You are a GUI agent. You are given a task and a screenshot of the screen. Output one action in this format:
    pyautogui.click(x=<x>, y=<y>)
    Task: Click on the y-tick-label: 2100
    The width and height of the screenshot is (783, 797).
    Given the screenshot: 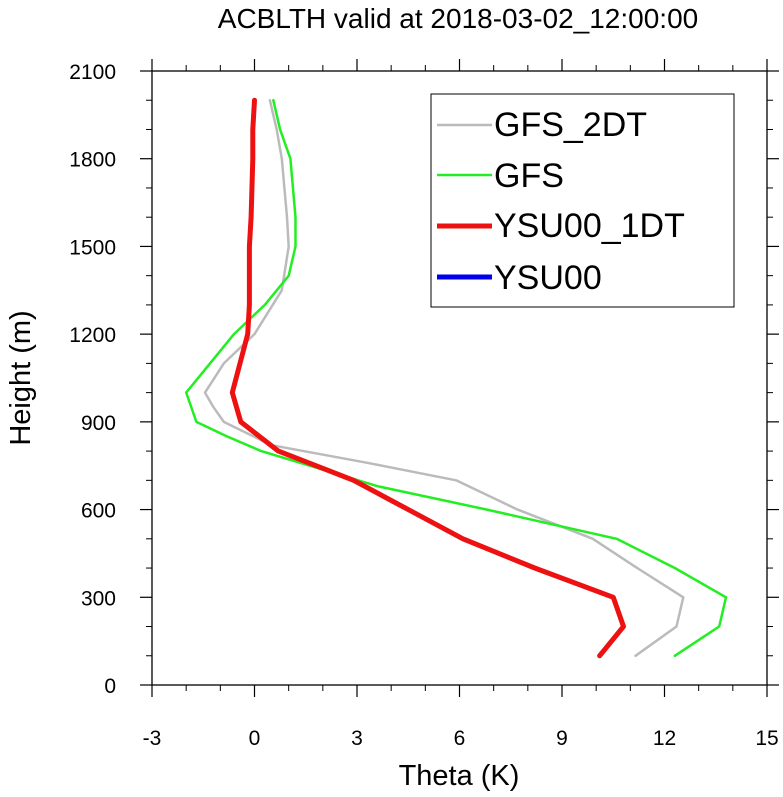 What is the action you would take?
    pyautogui.click(x=92, y=72)
    